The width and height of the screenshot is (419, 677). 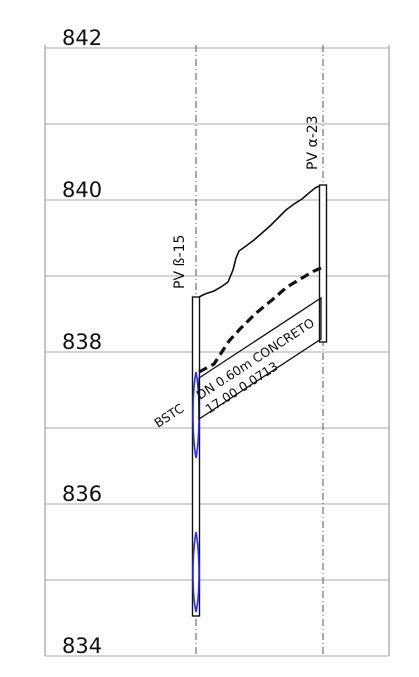 What do you see at coordinates (180, 262) in the screenshot?
I see `well-label-pv-b15: PV ß-15` at bounding box center [180, 262].